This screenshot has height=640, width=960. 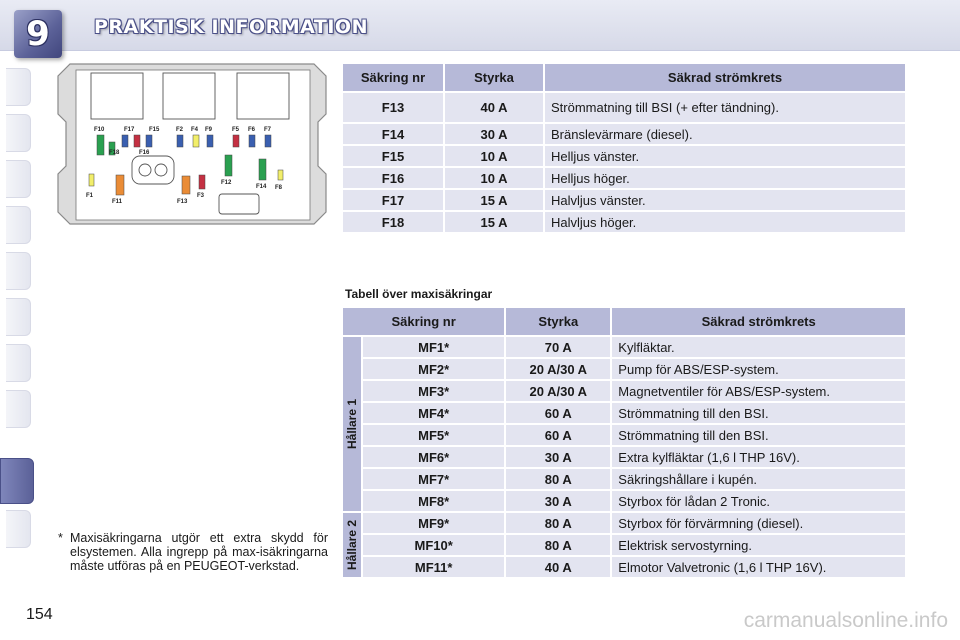 I want to click on fuse-label: F16, so click(x=144, y=153).